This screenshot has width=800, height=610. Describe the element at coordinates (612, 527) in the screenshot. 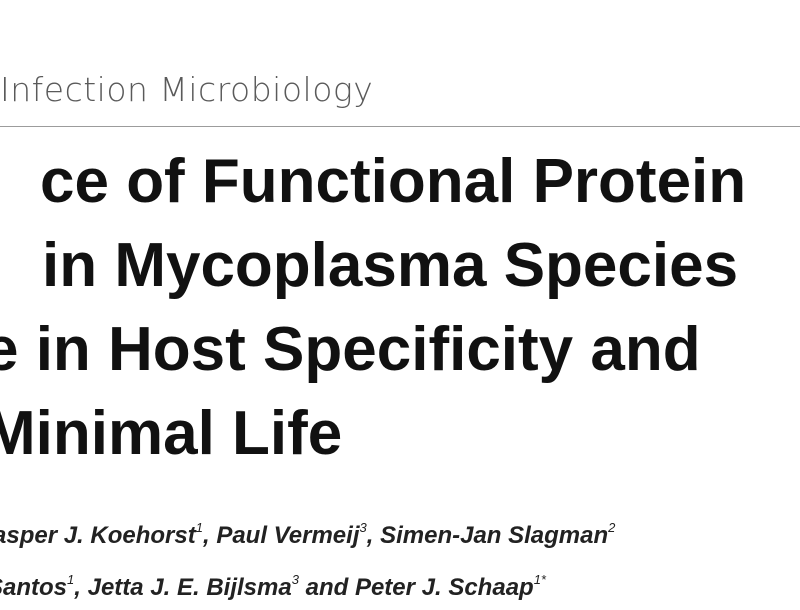

I see `affiliation-marker: 2` at that location.